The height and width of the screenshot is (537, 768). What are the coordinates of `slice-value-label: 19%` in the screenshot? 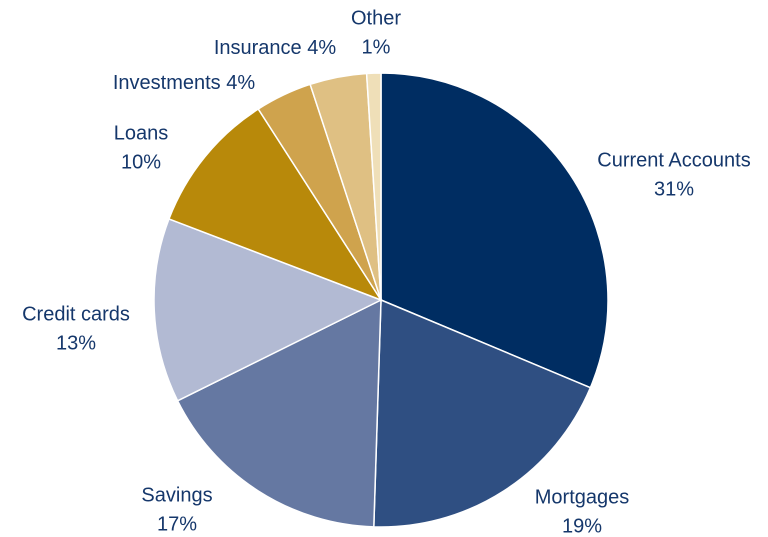 It's located at (582, 526).